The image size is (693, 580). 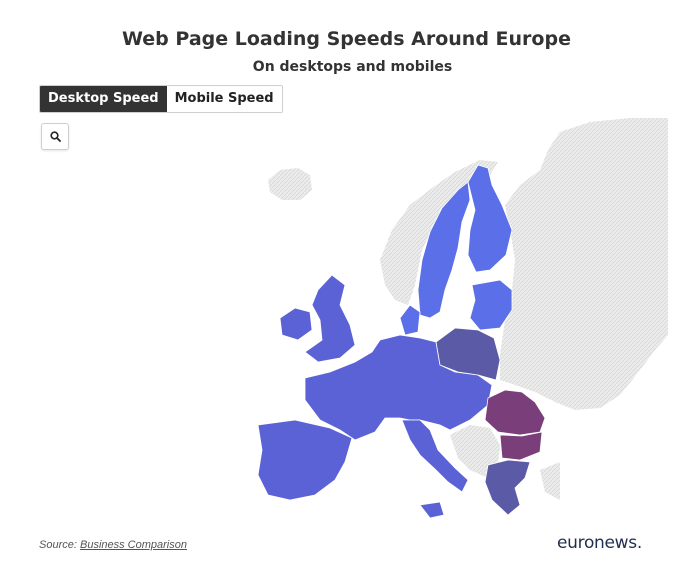 I want to click on region-turkey, so click(x=550, y=481).